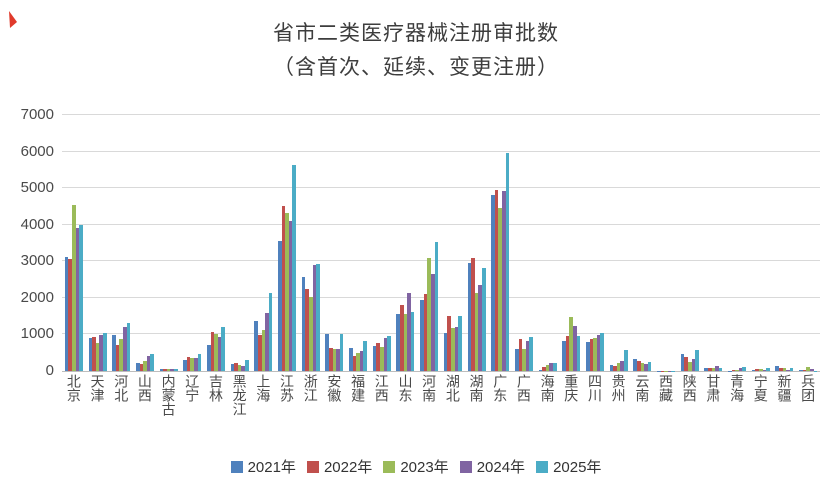  I want to click on bar-重庆-2023年, so click(571, 344).